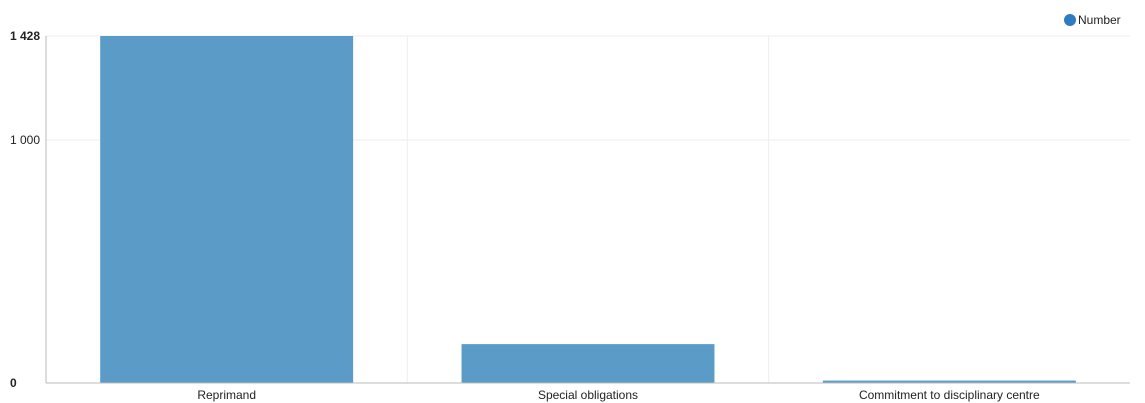 The image size is (1145, 403). I want to click on bar-commitment-to-disciplinary-centre, so click(949, 381).